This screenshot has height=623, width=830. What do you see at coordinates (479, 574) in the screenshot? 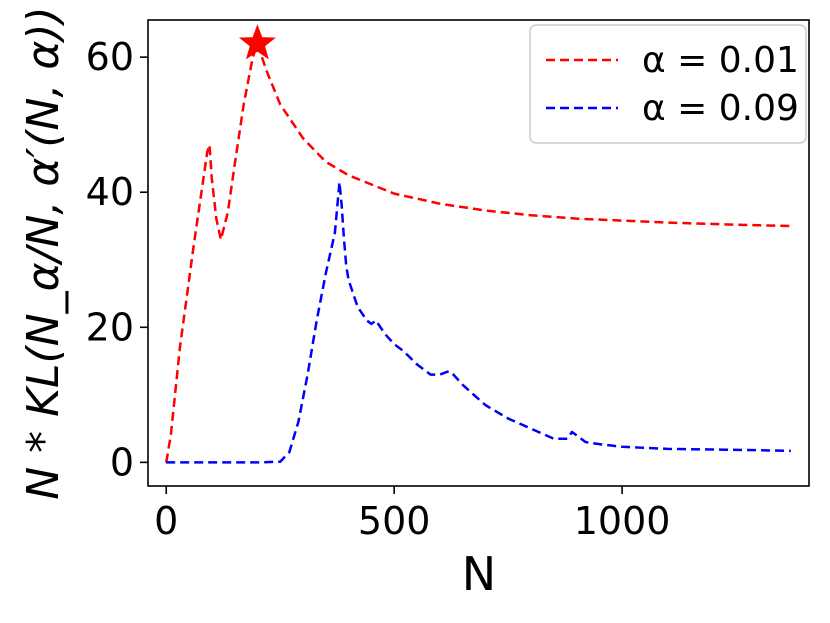
I see `x-axis-label: N` at bounding box center [479, 574].